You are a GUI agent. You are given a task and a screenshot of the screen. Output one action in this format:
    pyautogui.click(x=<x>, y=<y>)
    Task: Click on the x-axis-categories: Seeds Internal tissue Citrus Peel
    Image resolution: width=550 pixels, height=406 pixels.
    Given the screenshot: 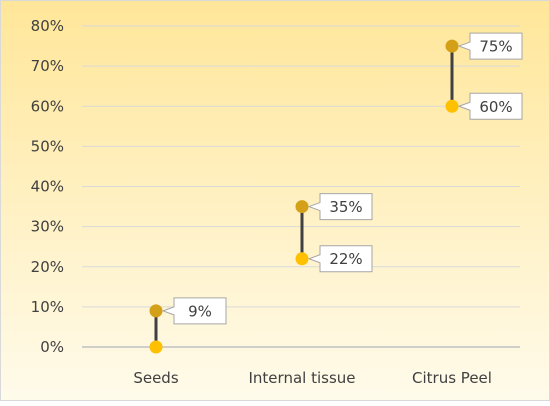 What is the action you would take?
    pyautogui.click(x=312, y=378)
    